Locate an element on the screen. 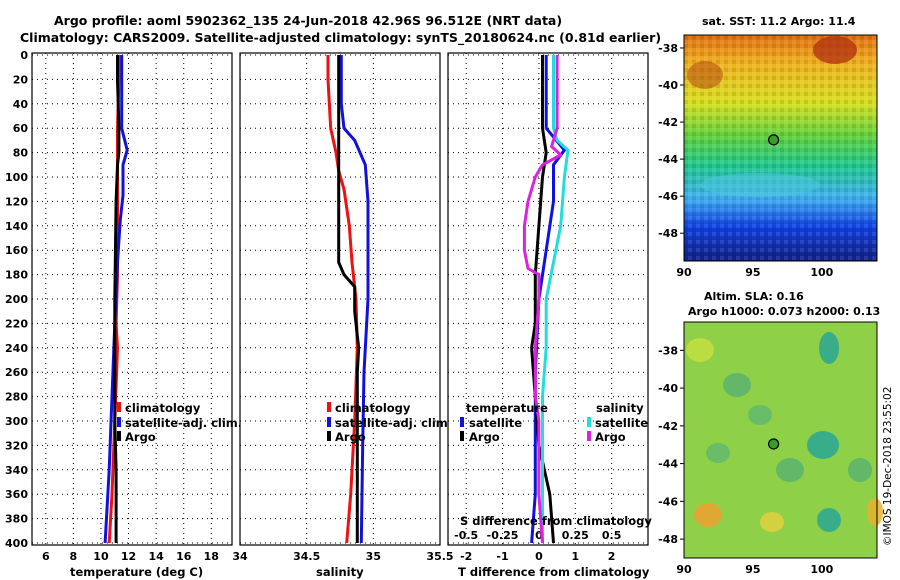  series-line-climatology is located at coordinates (342, 299).